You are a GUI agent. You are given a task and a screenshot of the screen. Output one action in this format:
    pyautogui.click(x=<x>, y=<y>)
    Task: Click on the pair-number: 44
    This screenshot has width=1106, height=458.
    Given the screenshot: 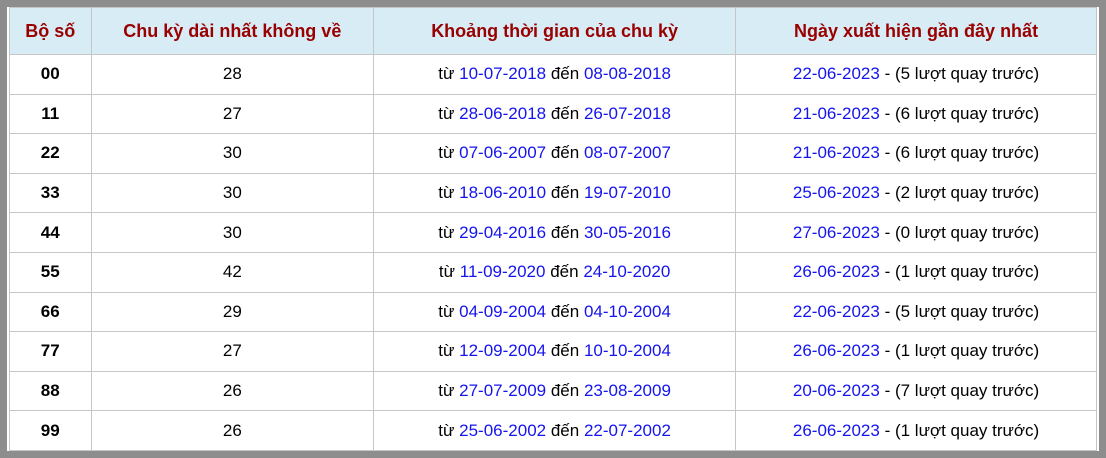 What is the action you would take?
    pyautogui.click(x=50, y=232)
    